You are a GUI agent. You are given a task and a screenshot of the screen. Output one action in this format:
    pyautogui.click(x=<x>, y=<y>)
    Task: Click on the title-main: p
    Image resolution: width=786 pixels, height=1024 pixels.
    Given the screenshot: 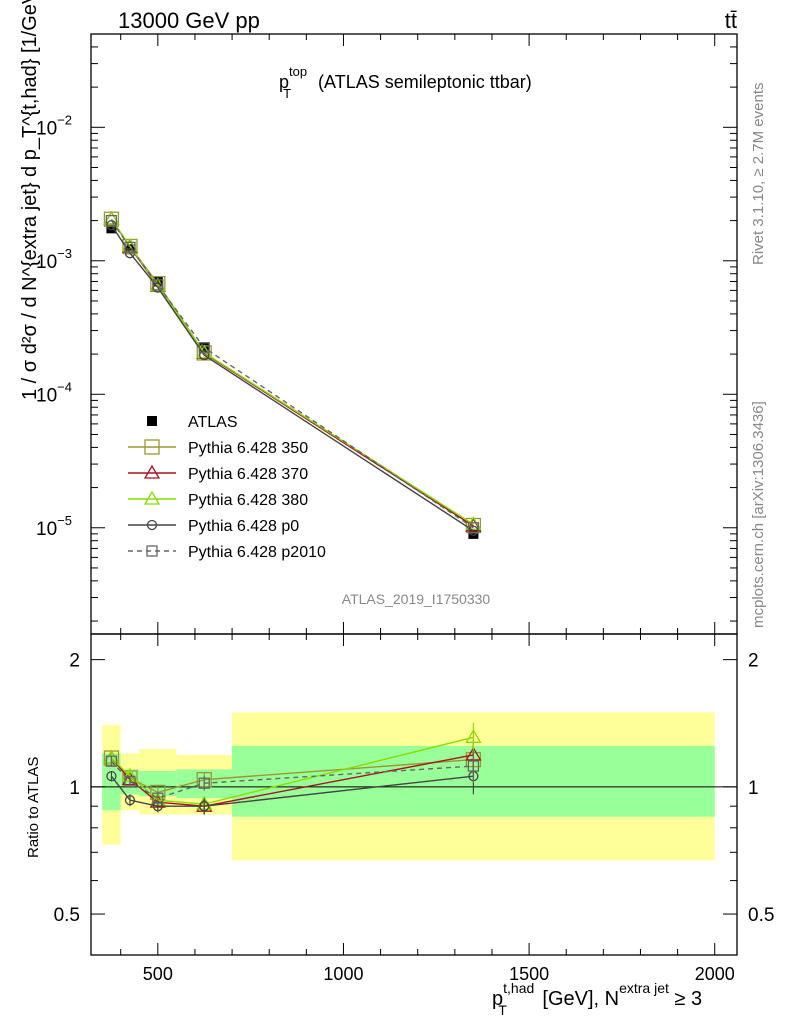 What is the action you would take?
    pyautogui.click(x=284, y=82)
    